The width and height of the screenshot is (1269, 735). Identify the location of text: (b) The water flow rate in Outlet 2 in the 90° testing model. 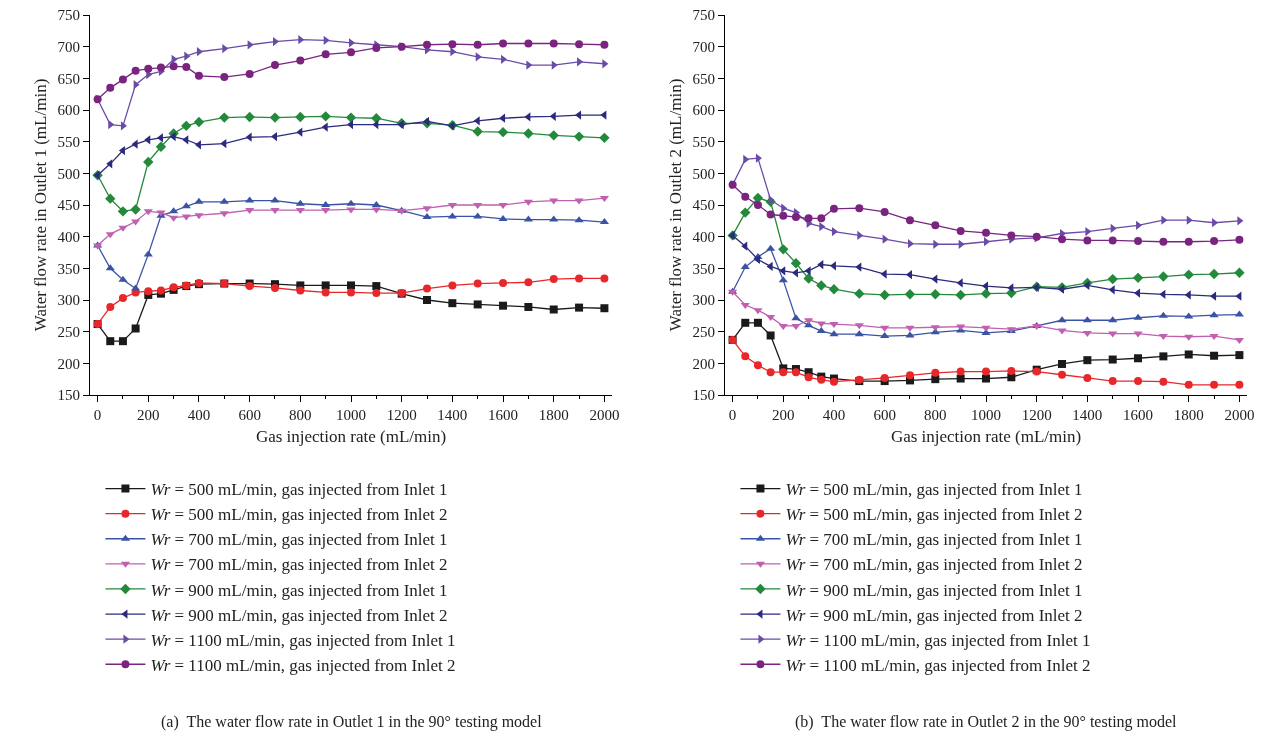
(986, 722).